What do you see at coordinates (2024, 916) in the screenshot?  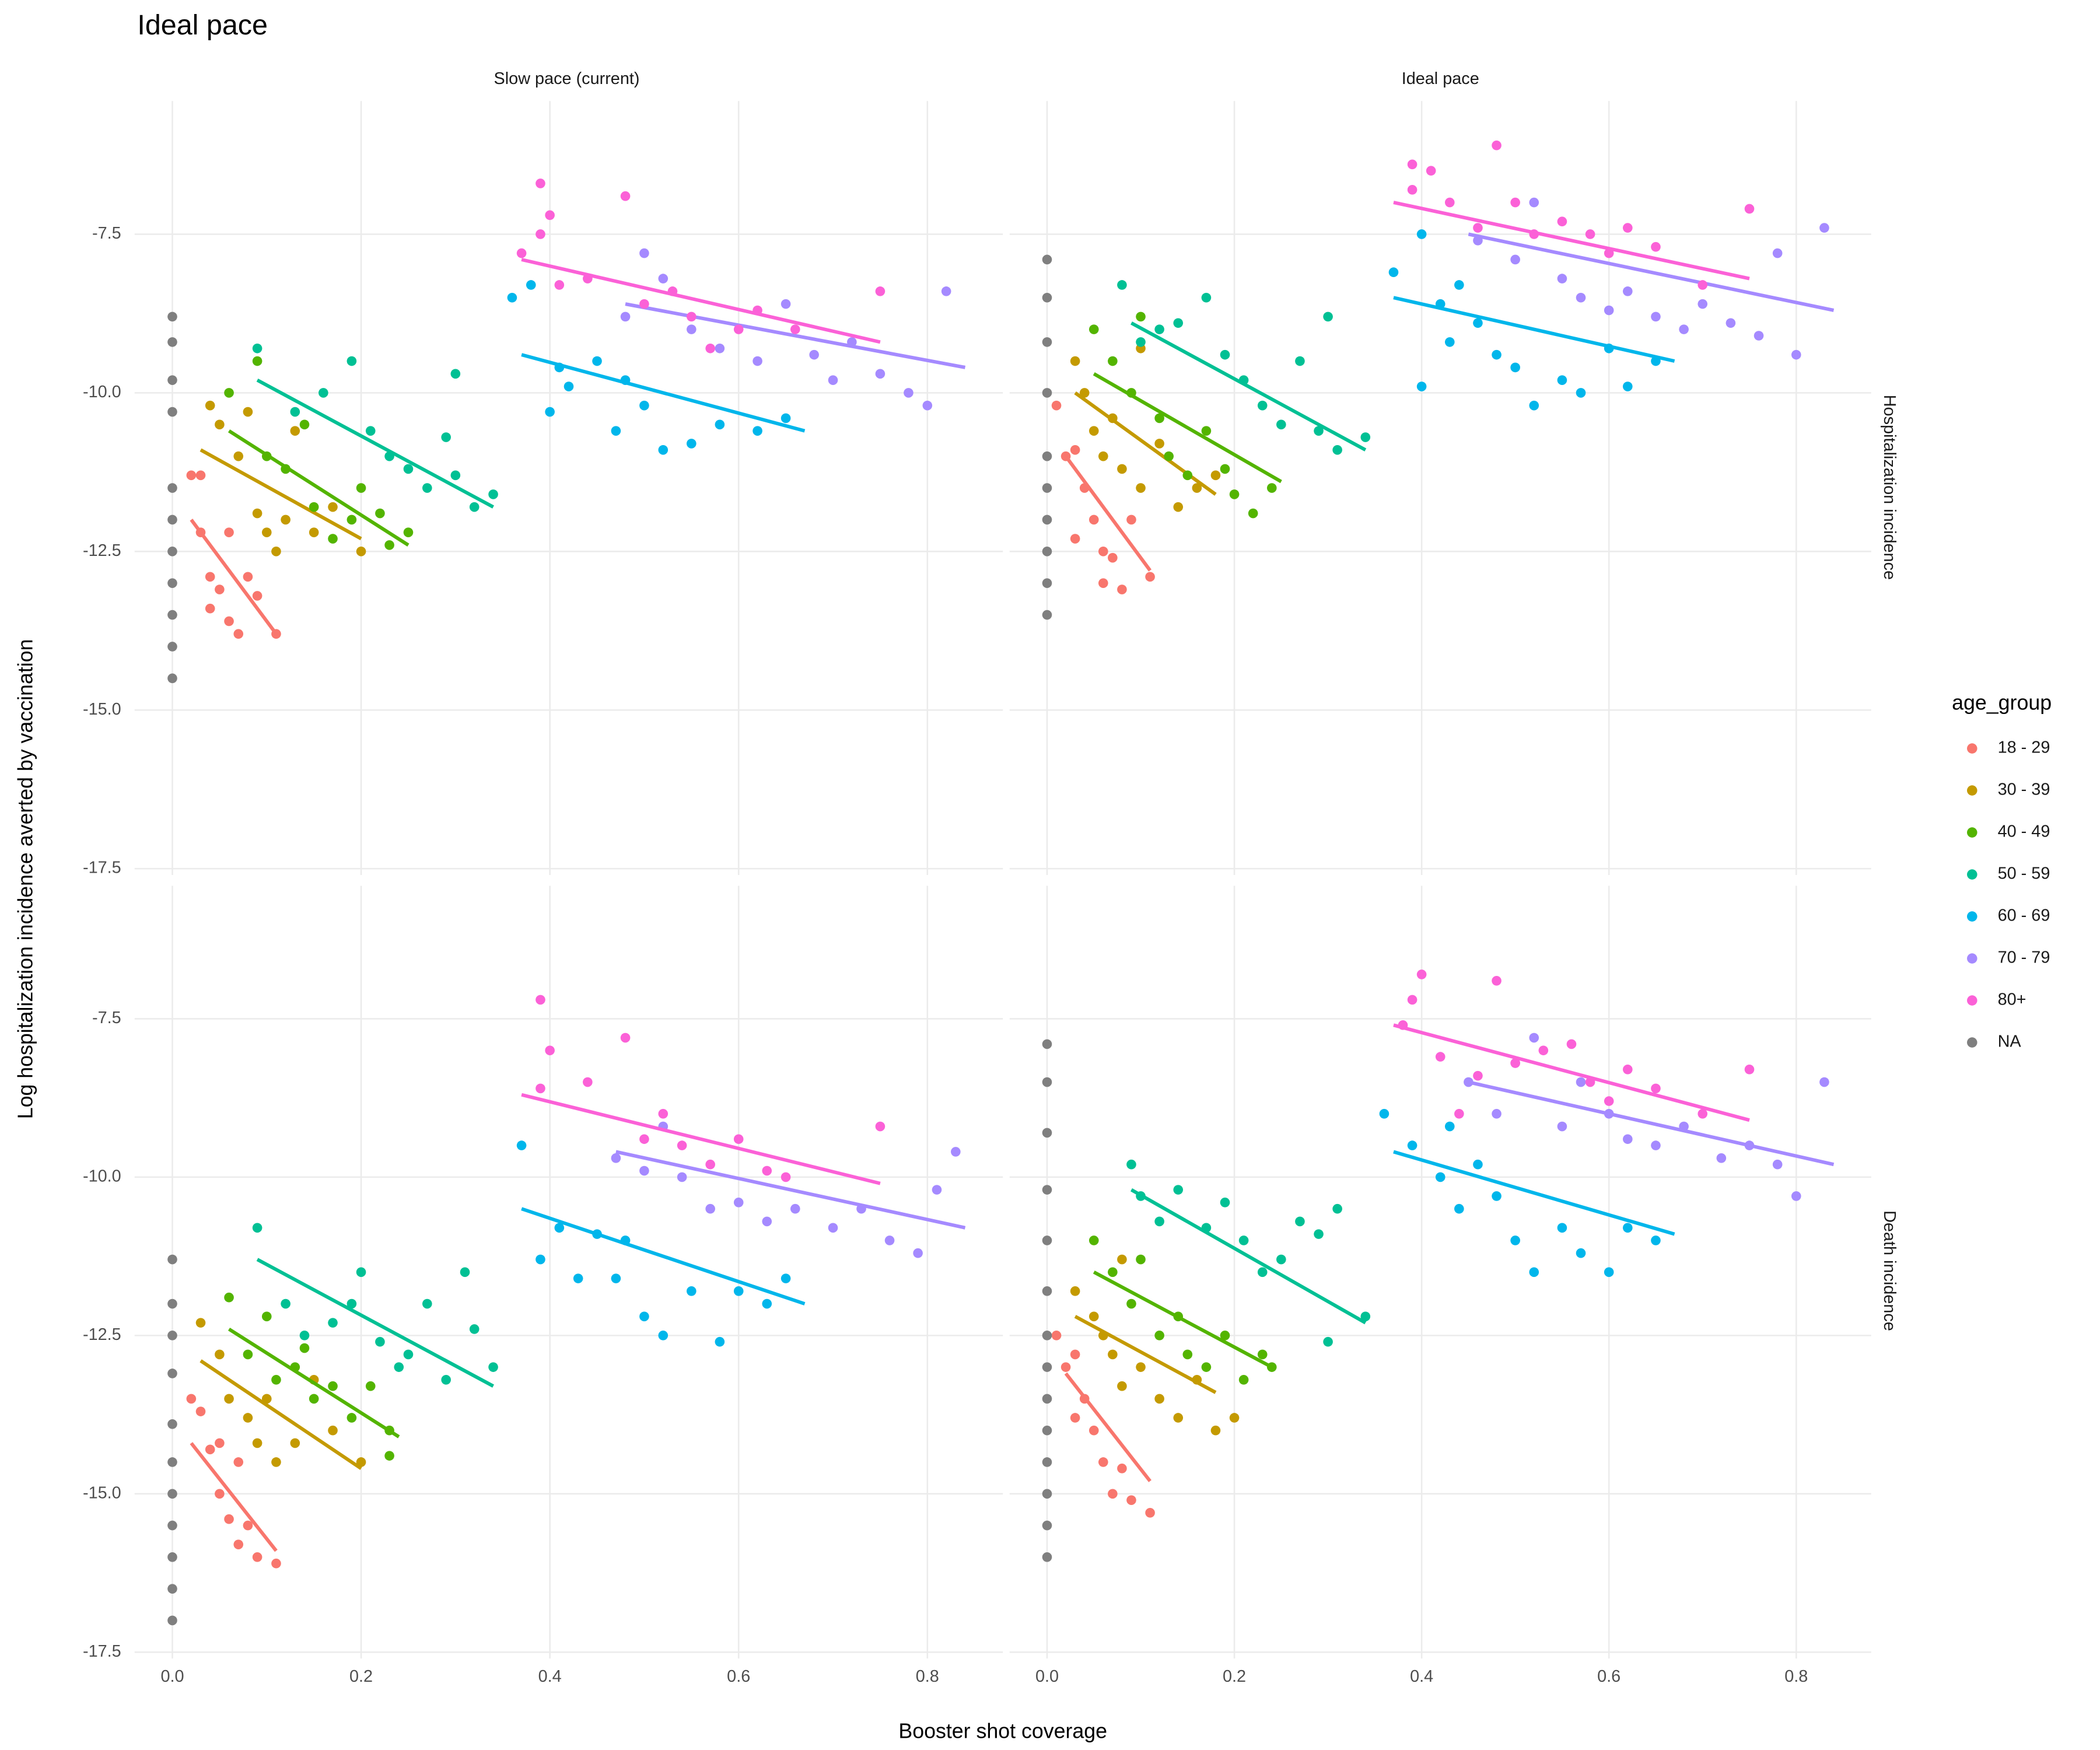 I see `legend-label: 60 - 69` at bounding box center [2024, 916].